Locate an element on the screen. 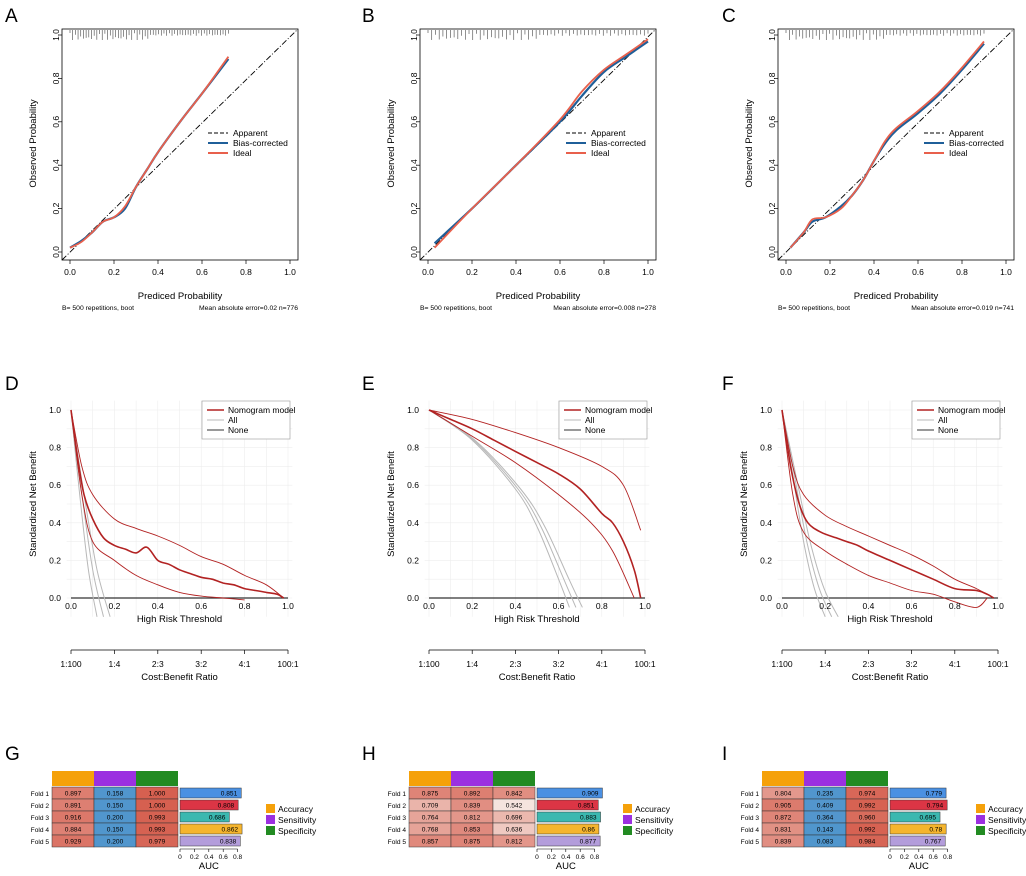  cell-value: 0.812 is located at coordinates (514, 842).